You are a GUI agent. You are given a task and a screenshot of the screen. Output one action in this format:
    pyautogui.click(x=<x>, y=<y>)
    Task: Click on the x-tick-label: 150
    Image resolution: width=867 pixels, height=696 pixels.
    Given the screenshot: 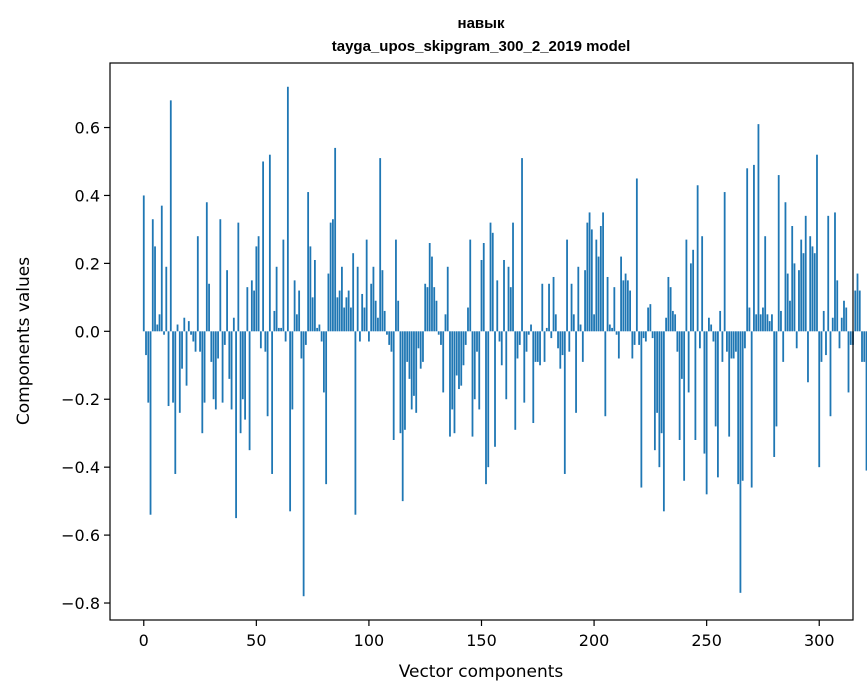 What is the action you would take?
    pyautogui.click(x=481, y=640)
    